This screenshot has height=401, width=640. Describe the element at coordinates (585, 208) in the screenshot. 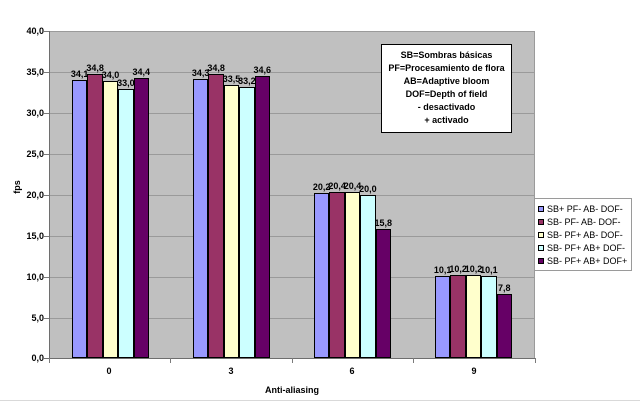

I see `legend-label: SB+ PF- AB- DOF-` at that location.